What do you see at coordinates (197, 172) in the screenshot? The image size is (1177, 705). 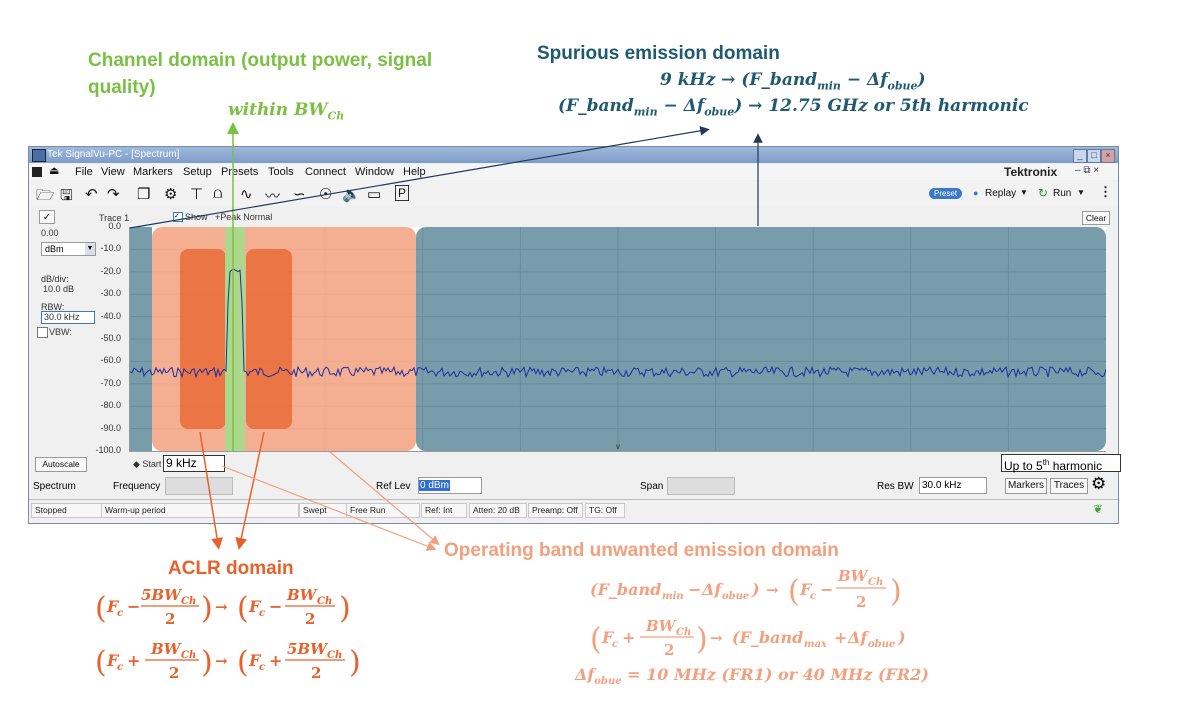 I see `menu-setup: Setup` at bounding box center [197, 172].